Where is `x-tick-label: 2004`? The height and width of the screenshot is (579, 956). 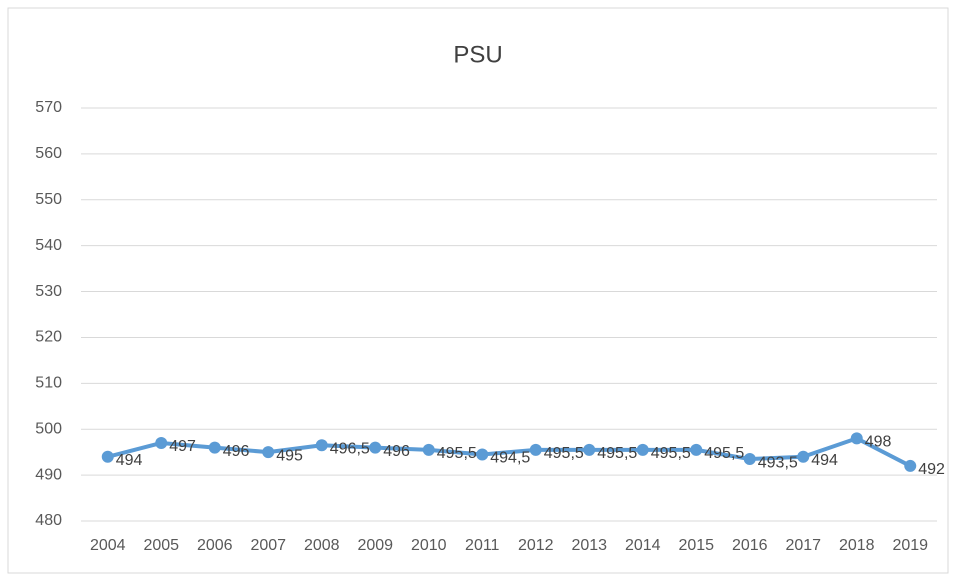
x-tick-label: 2004 is located at coordinates (108, 545).